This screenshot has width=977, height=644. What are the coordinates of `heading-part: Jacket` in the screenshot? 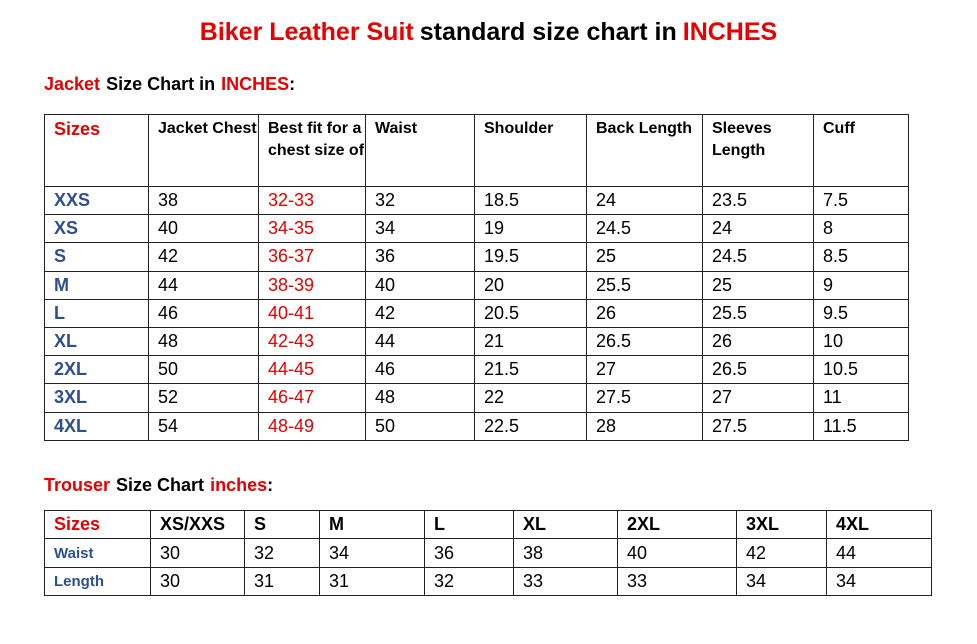 It's located at (72, 84).